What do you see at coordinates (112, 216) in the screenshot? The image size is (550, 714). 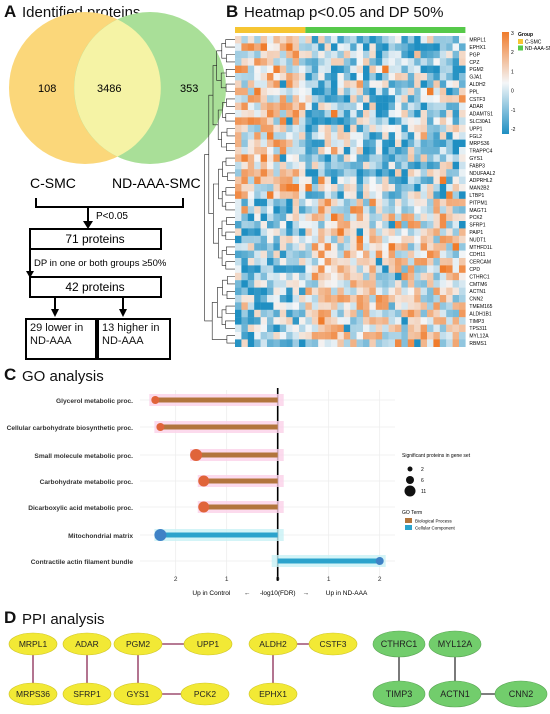 I see `filter-1-label: P<0.05` at bounding box center [112, 216].